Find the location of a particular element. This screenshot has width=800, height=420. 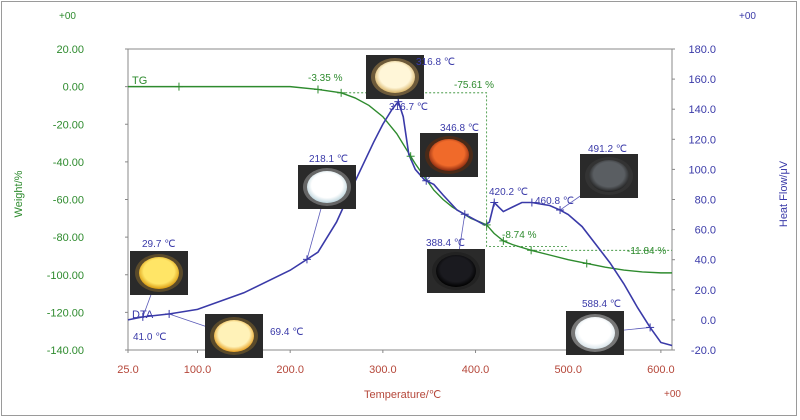

y-left-tick-label: -60.00 is located at coordinates (68, 201).